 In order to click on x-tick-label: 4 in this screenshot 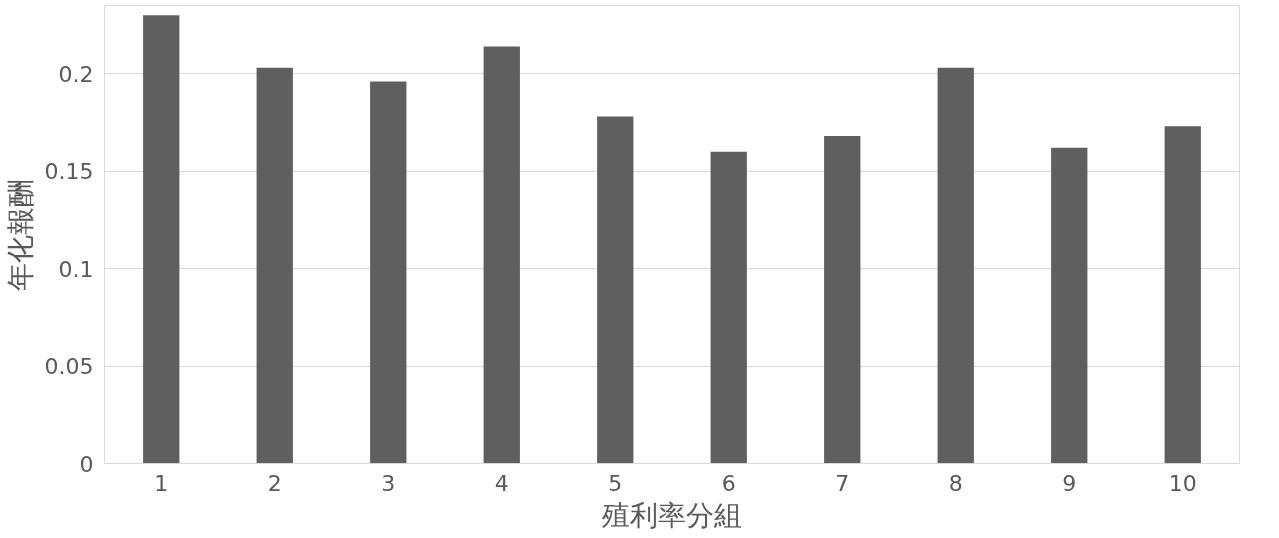, I will do `click(501, 483)`.